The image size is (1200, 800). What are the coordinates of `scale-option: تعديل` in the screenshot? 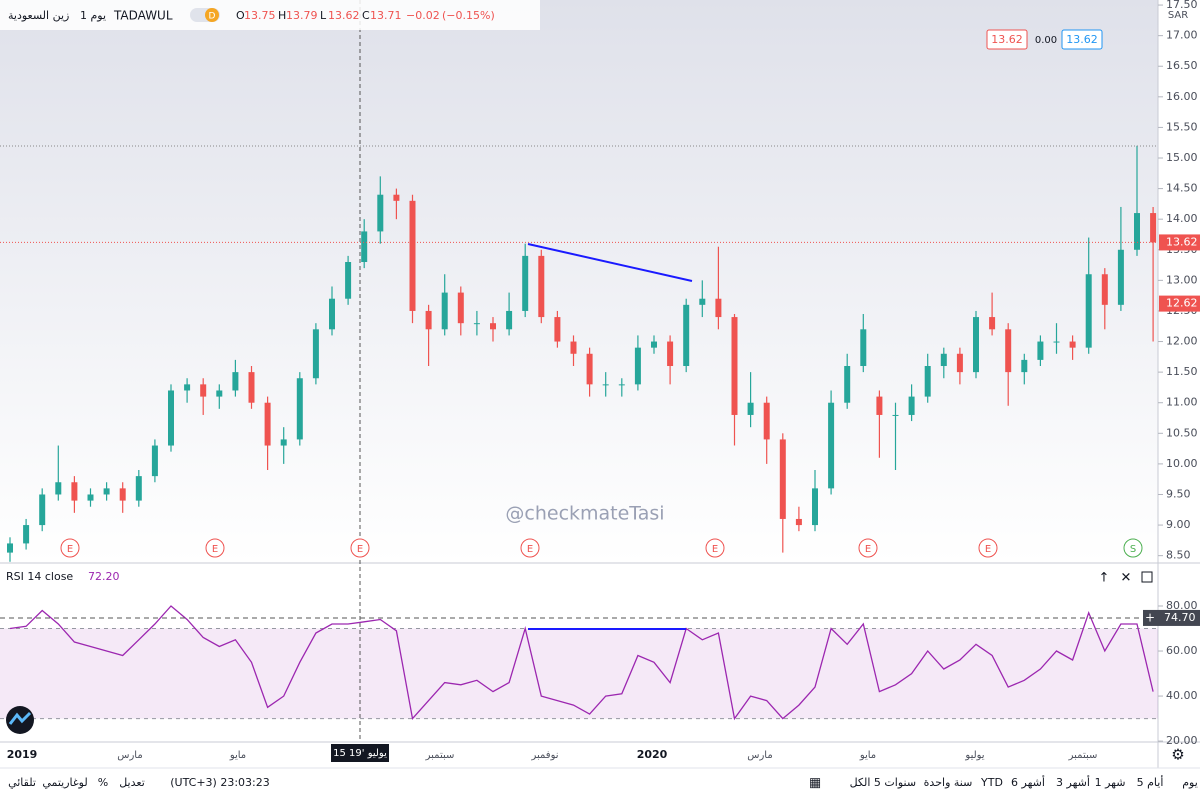 It's located at (132, 782).